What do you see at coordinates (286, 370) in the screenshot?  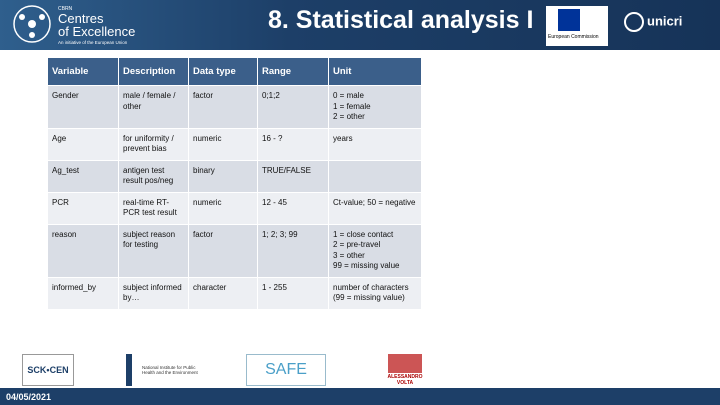 I see `safe-logo: SAFE` at bounding box center [286, 370].